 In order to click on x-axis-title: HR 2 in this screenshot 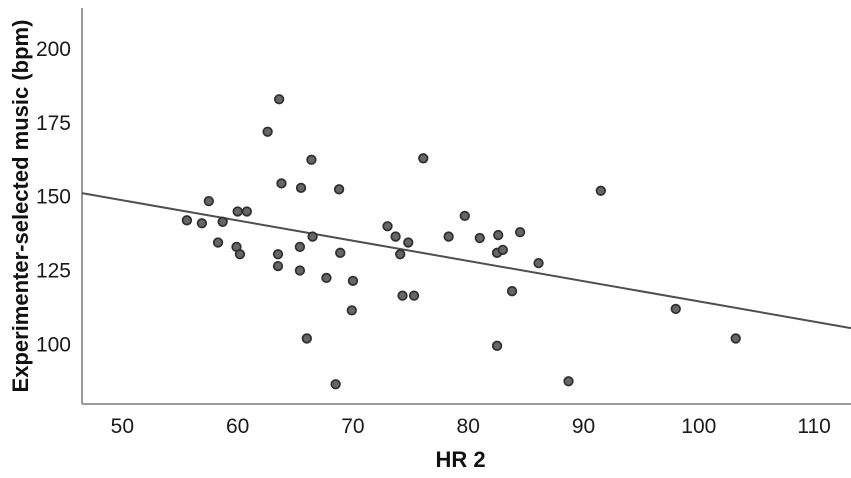, I will do `click(460, 459)`.